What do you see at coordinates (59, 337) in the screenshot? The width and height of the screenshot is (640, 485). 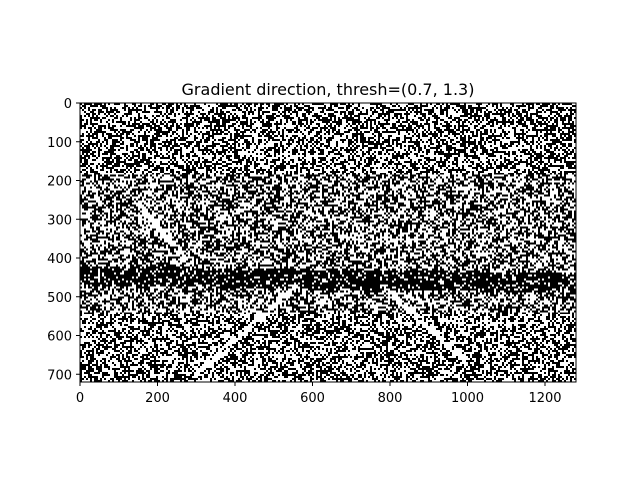 I see `y-tick-label: 600` at bounding box center [59, 337].